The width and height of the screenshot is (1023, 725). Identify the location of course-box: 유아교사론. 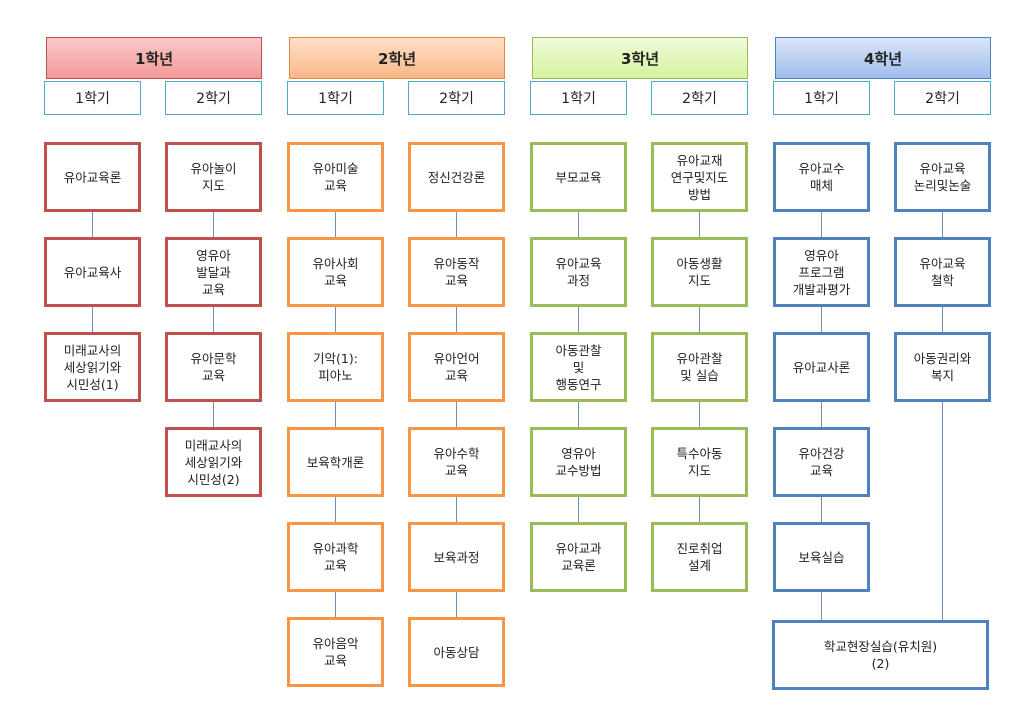
(821, 367).